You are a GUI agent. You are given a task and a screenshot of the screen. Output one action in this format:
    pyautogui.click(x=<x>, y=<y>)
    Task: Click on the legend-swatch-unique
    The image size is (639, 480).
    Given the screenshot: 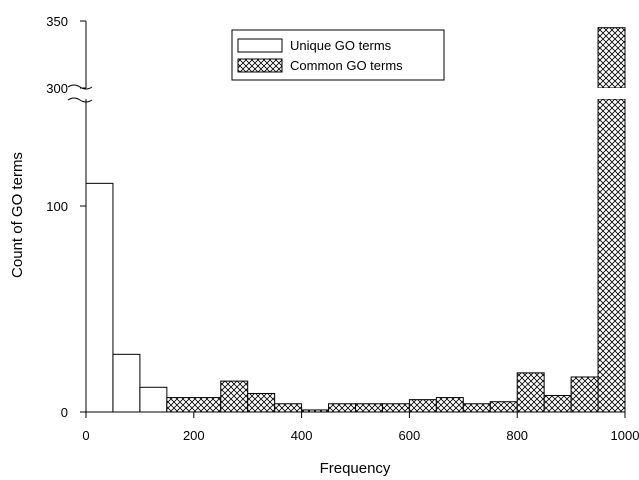 What is the action you would take?
    pyautogui.click(x=260, y=45)
    